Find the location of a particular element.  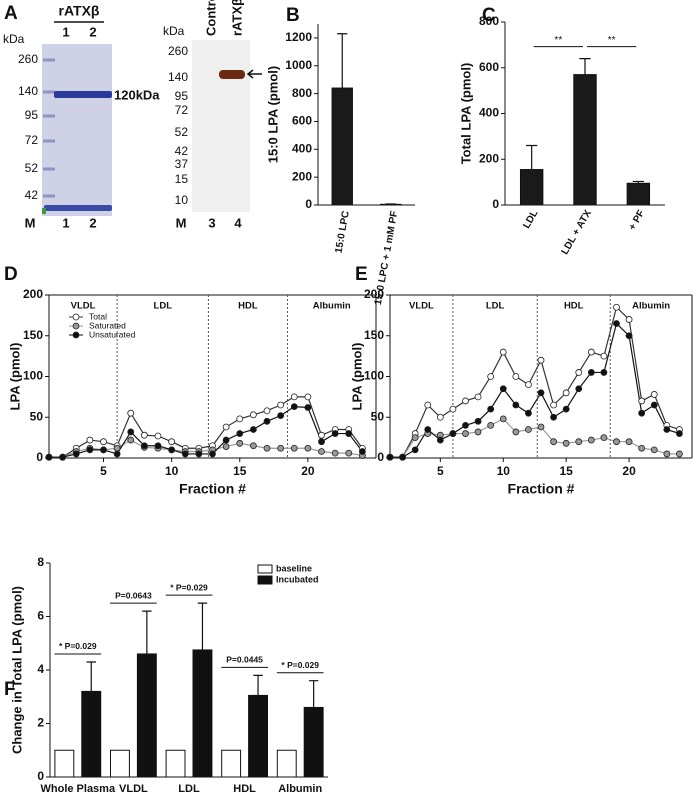

y-tick-label: 8 is located at coordinates (40, 562).